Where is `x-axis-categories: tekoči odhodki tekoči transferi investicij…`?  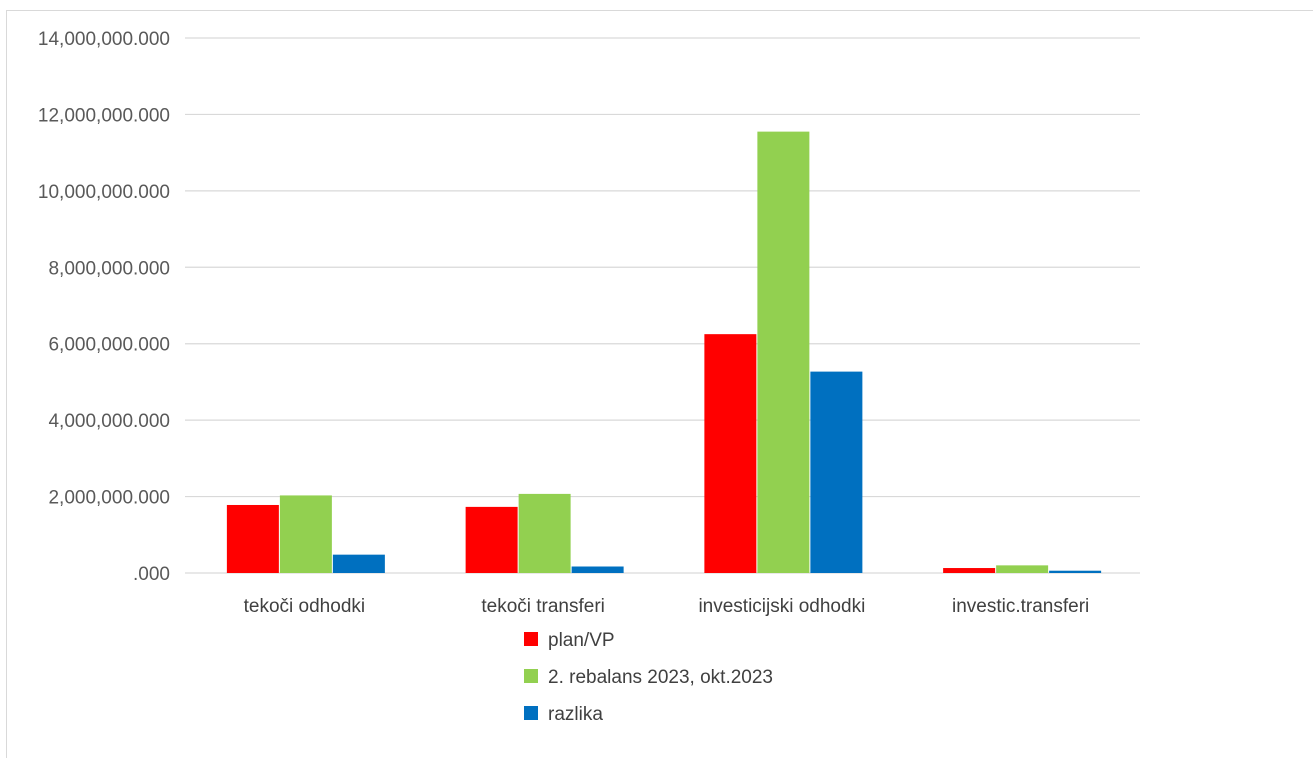 x-axis-categories: tekoči odhodki tekoči transferi investicij… is located at coordinates (667, 606).